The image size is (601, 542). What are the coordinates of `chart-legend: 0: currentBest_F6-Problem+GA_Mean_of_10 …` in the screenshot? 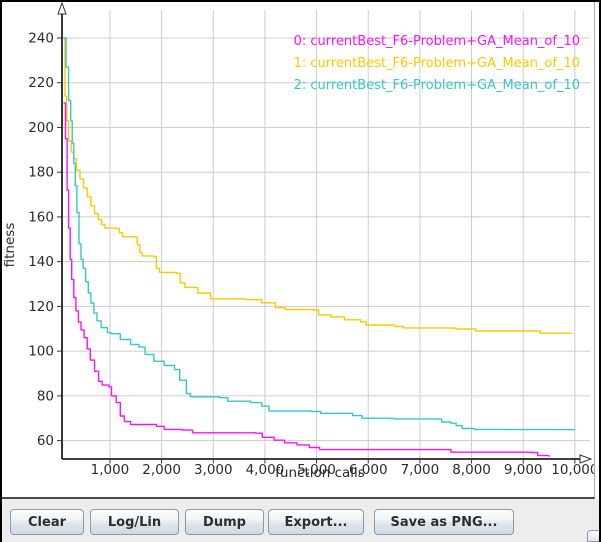 It's located at (437, 64).